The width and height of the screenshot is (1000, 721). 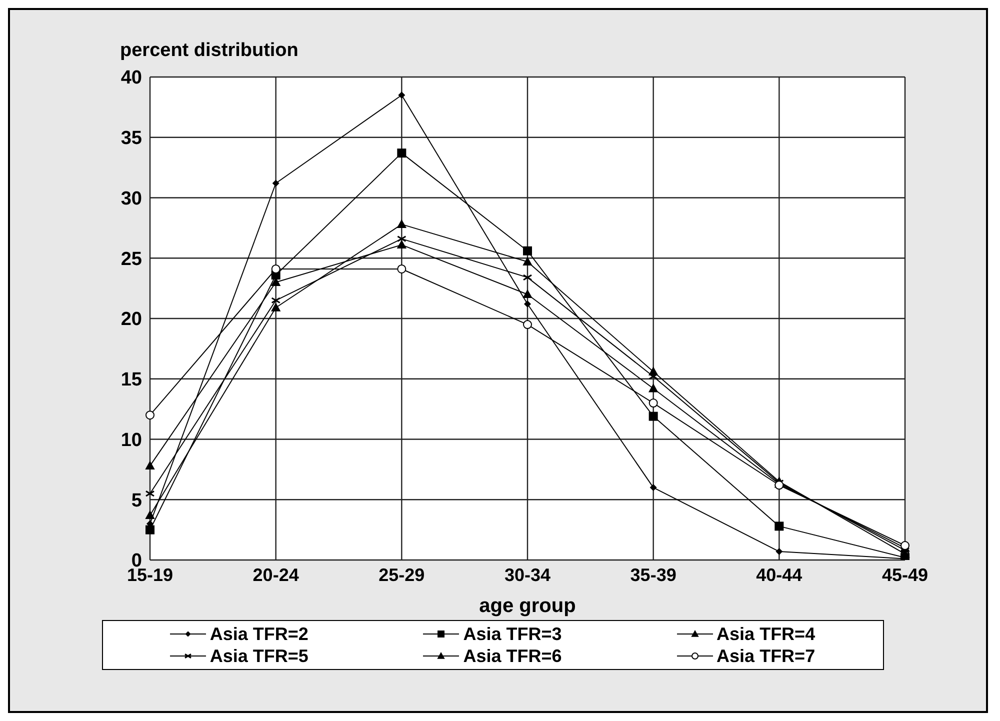 I want to click on legend-label: Asia TFR=4, so click(x=766, y=634).